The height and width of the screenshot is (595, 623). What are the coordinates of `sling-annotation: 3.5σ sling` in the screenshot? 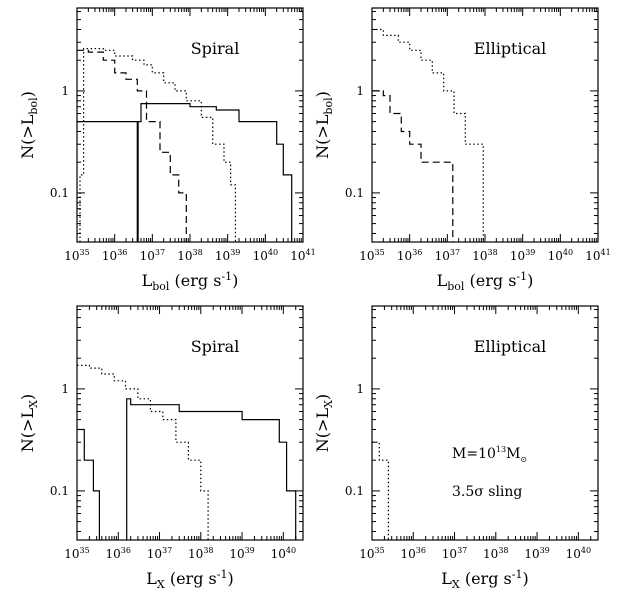 It's located at (487, 492).